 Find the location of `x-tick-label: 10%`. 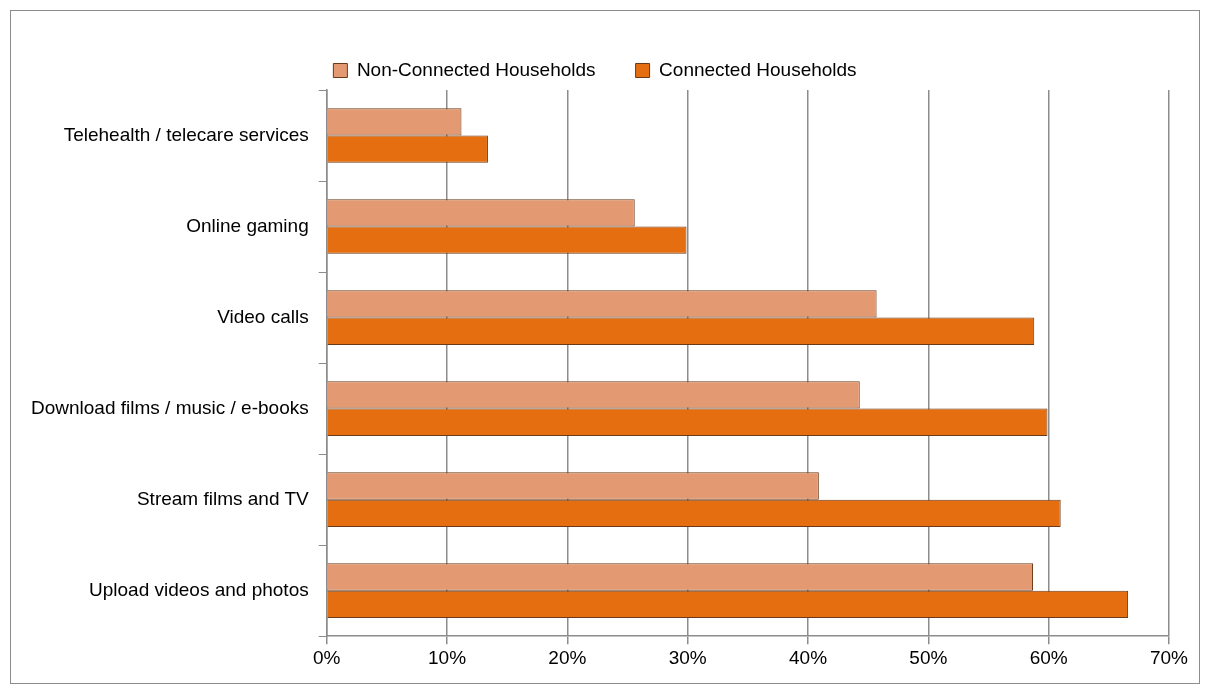

x-tick-label: 10% is located at coordinates (447, 657).